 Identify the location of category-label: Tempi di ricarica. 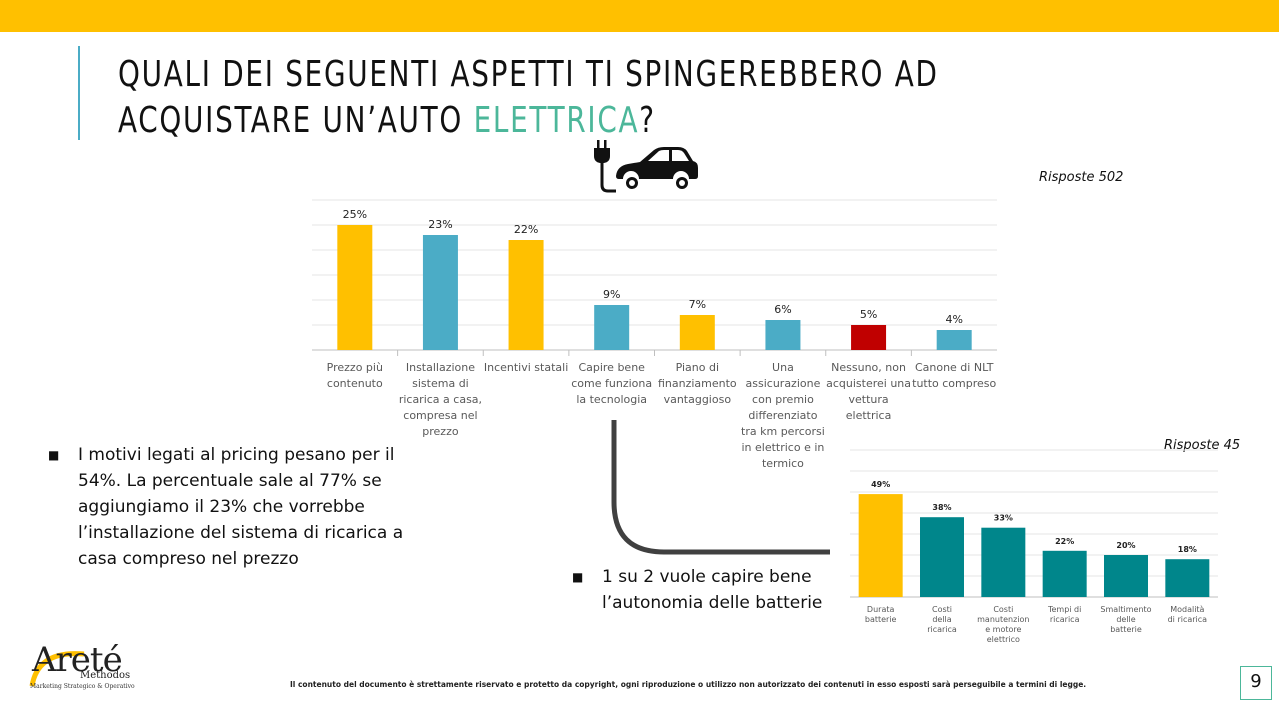
(1064, 614).